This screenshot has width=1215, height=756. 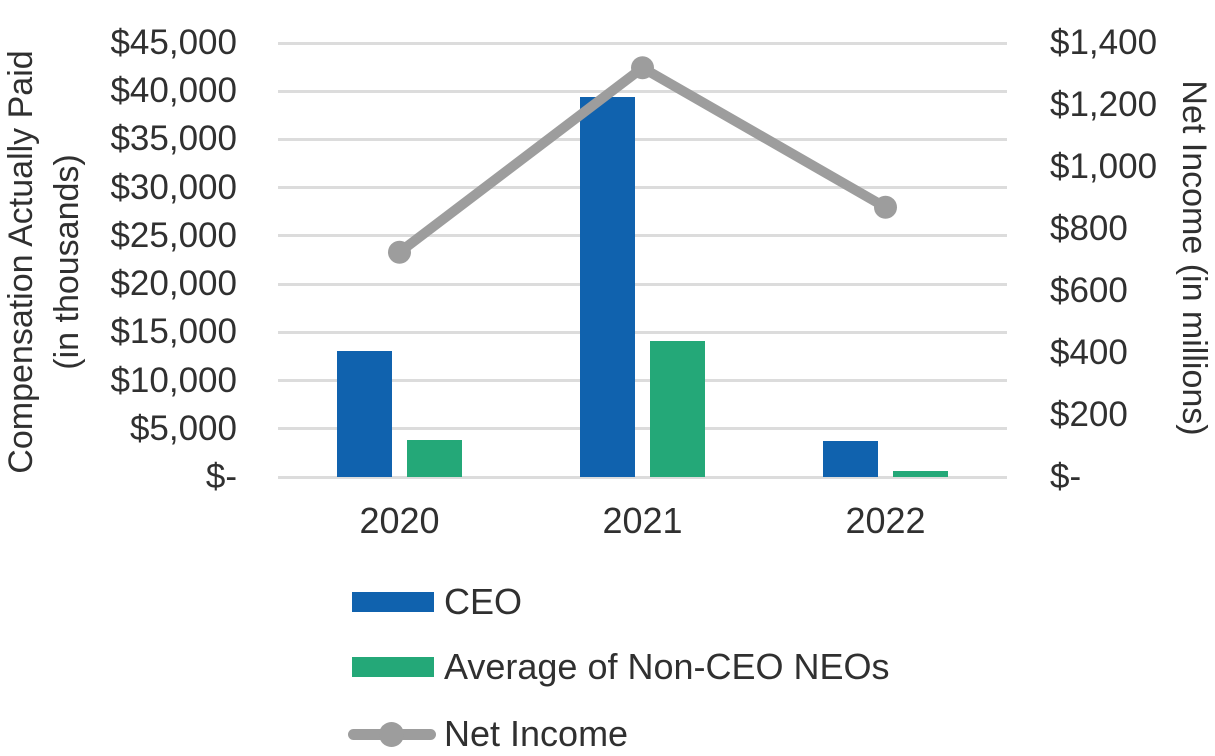 What do you see at coordinates (642, 520) in the screenshot?
I see `x-axis-label-2021: 2021` at bounding box center [642, 520].